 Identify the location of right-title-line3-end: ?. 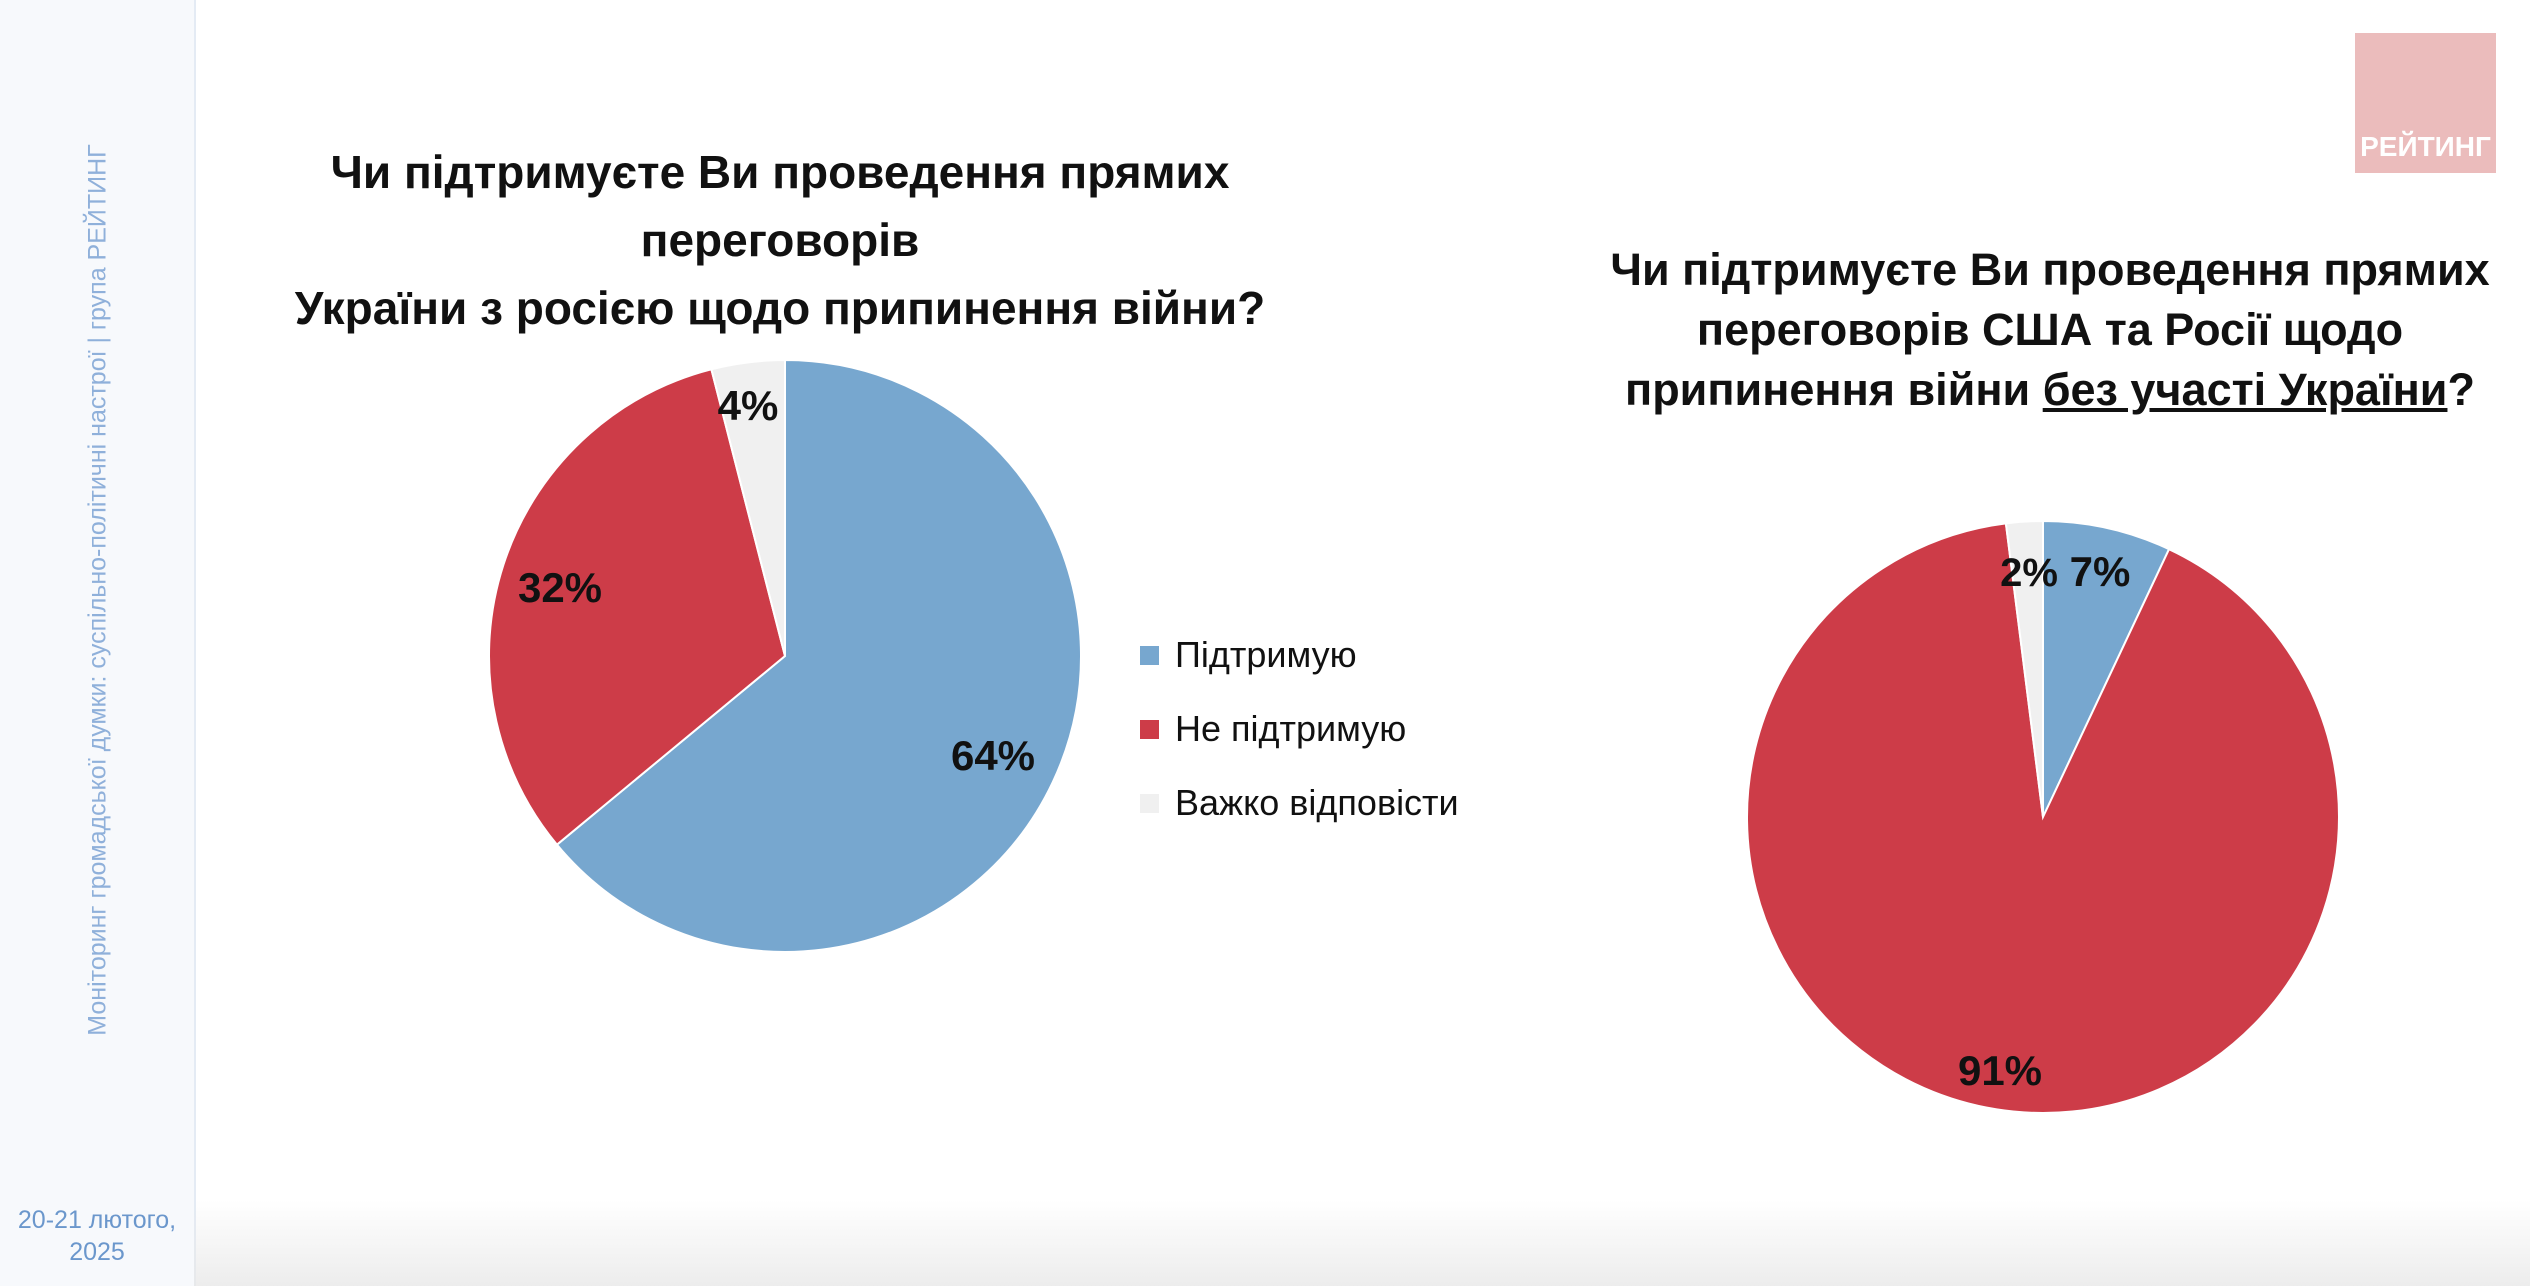
(2461, 389).